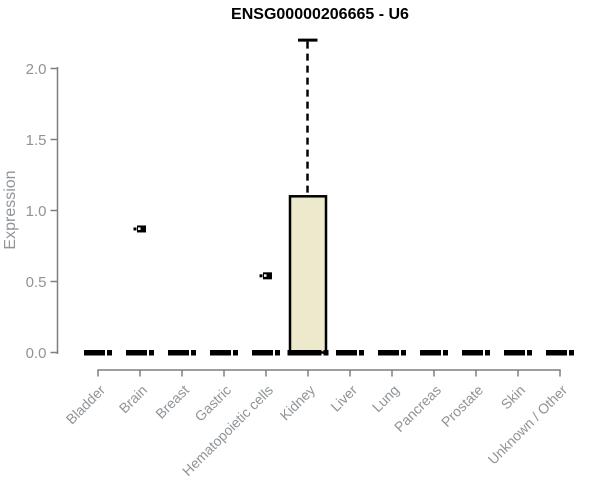 The width and height of the screenshot is (600, 500). I want to click on y-axis-tick-label: 1.0, so click(36, 211).